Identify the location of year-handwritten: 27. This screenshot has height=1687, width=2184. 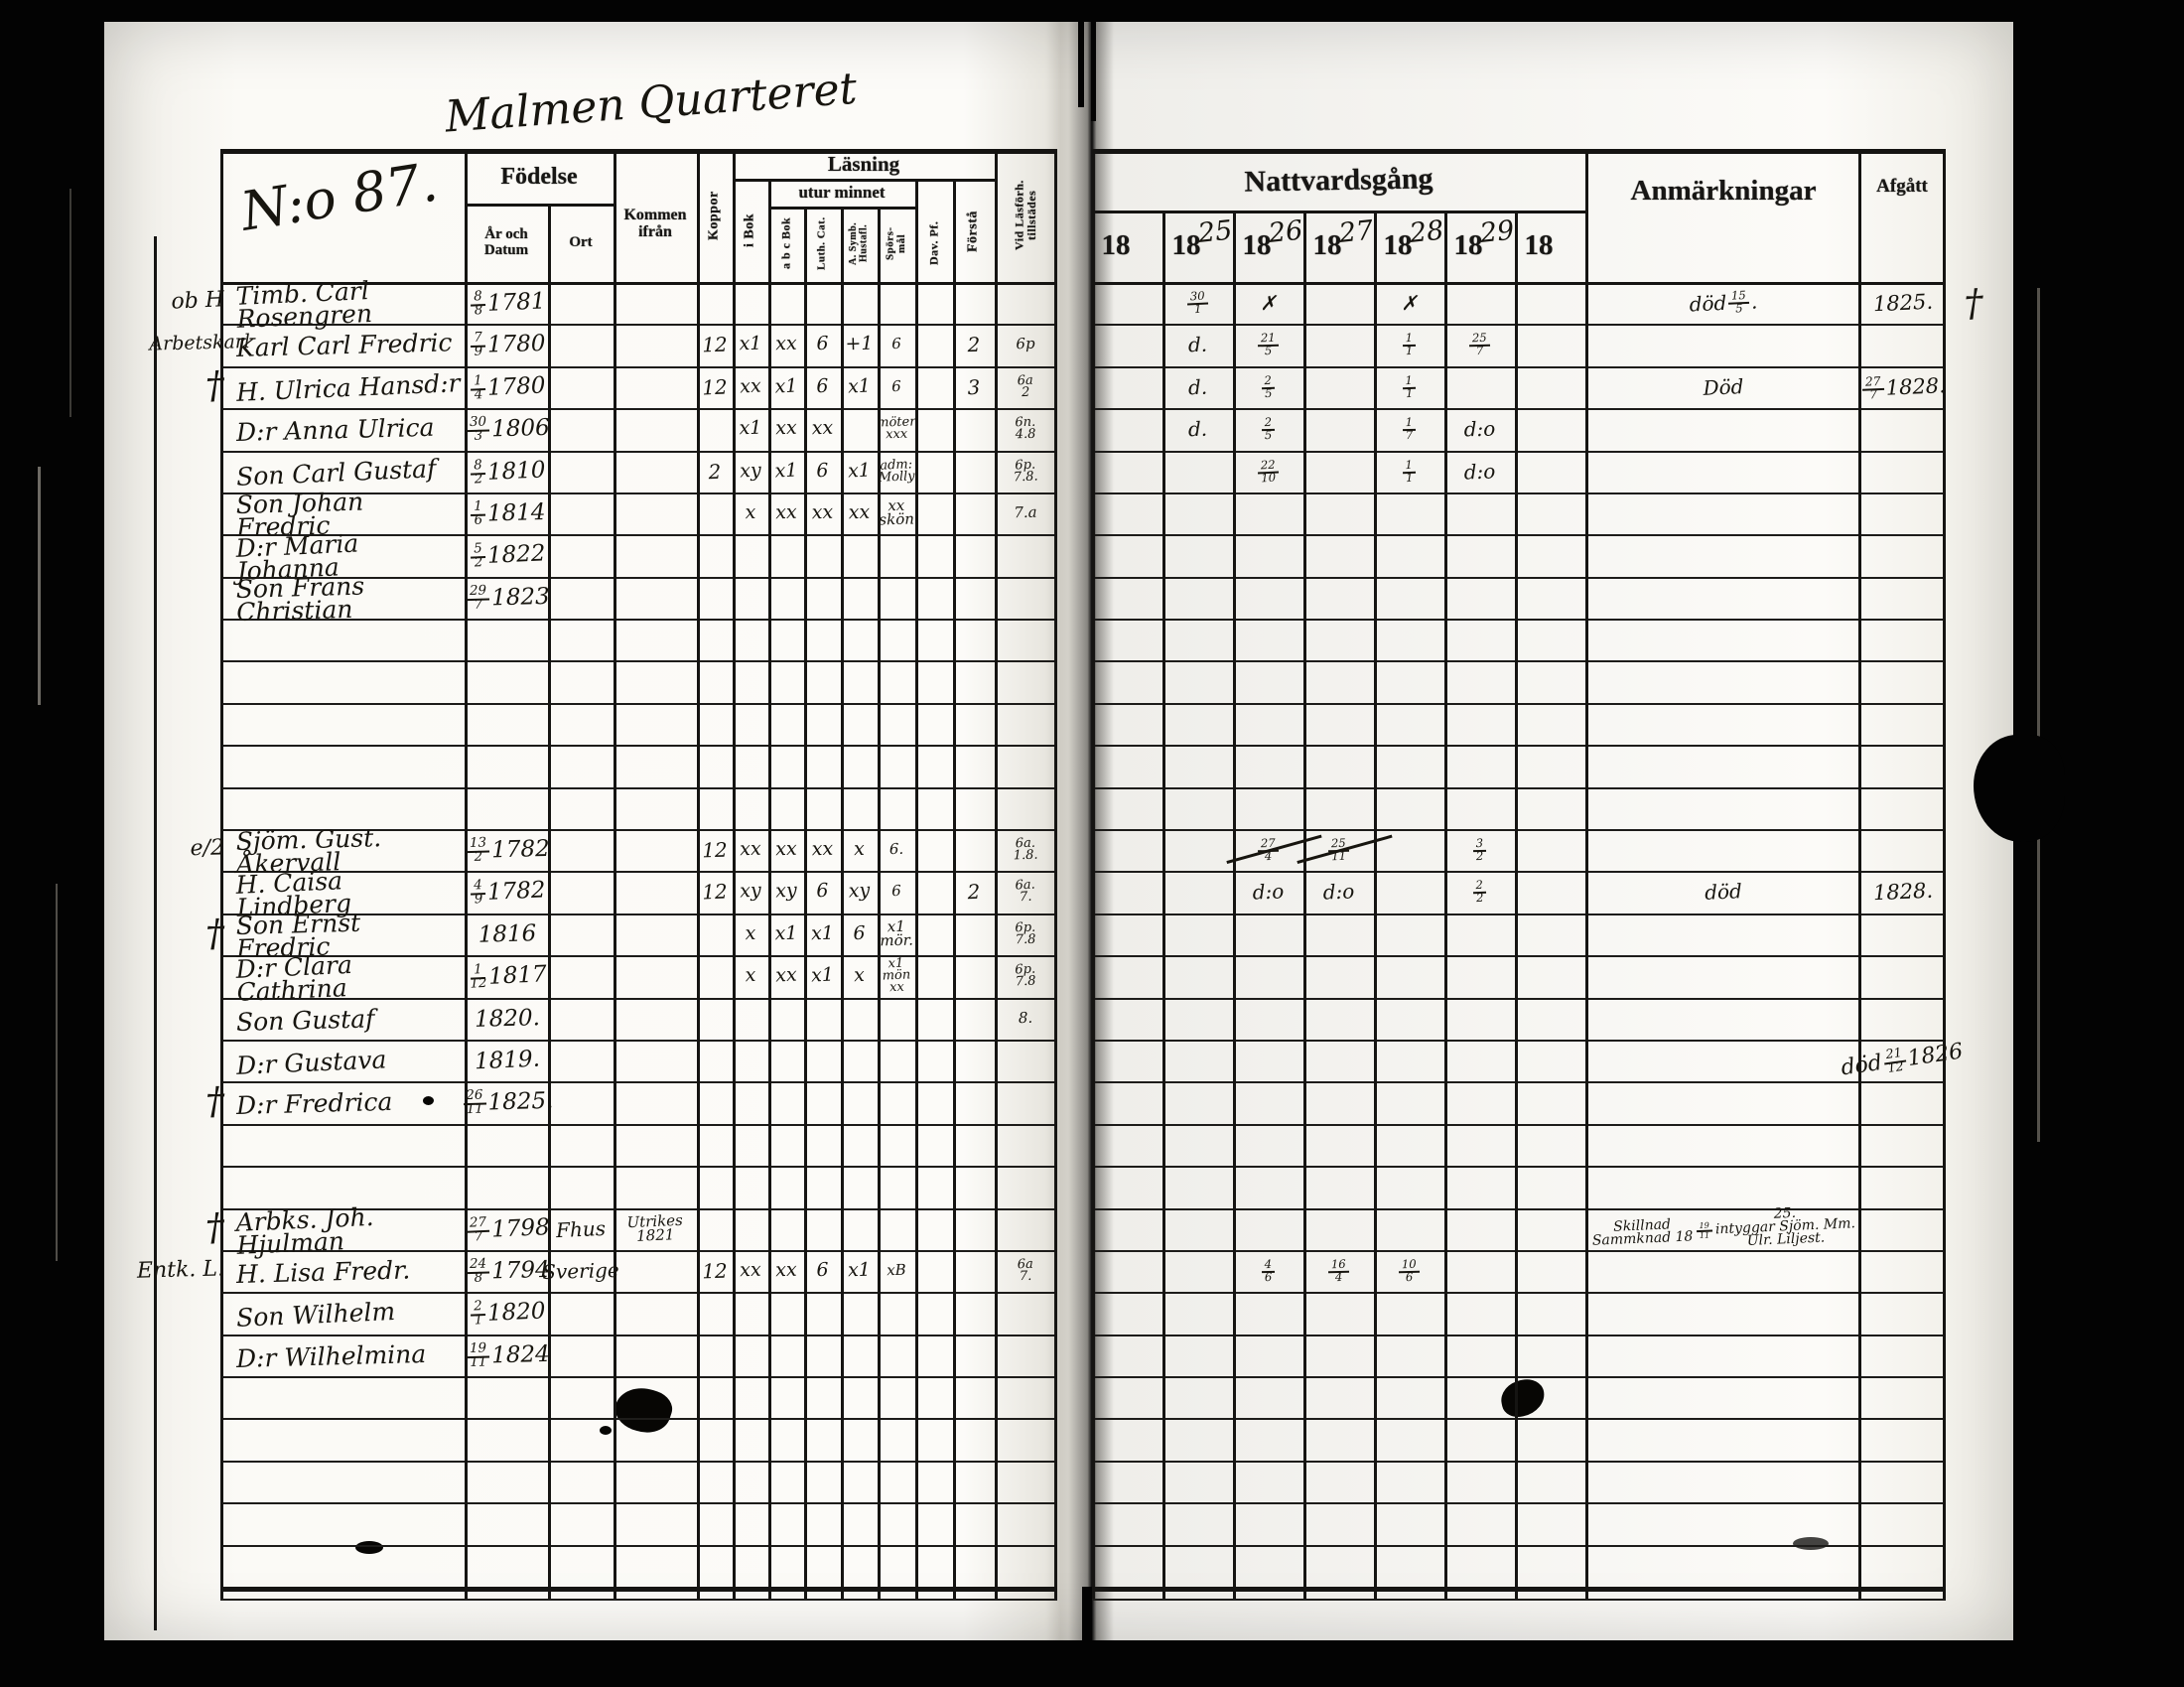
(1356, 232).